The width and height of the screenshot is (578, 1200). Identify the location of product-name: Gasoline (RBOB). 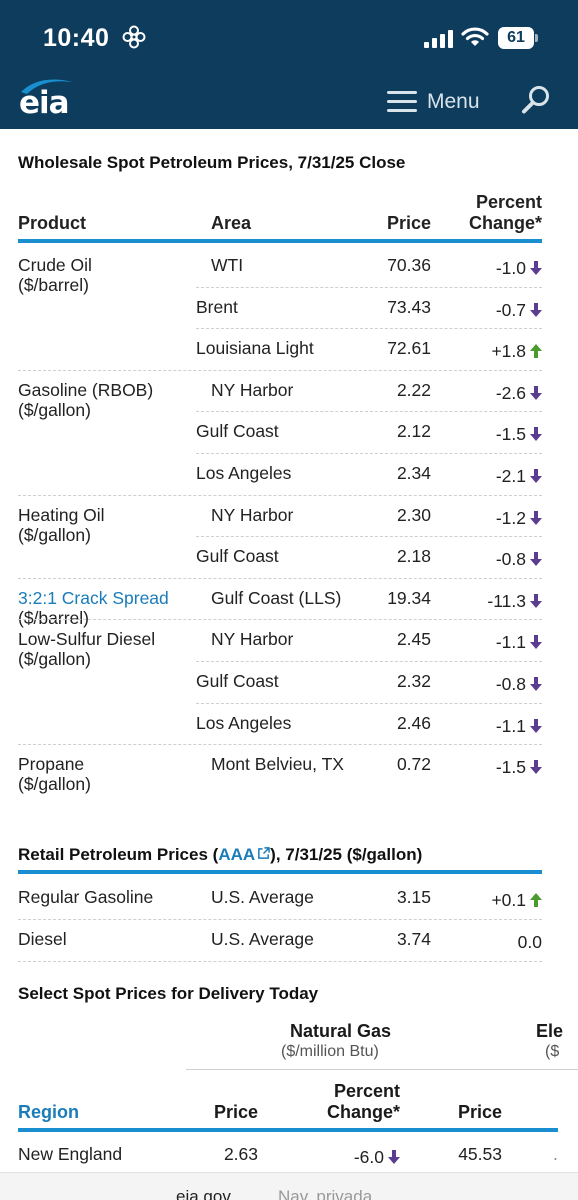
(86, 389).